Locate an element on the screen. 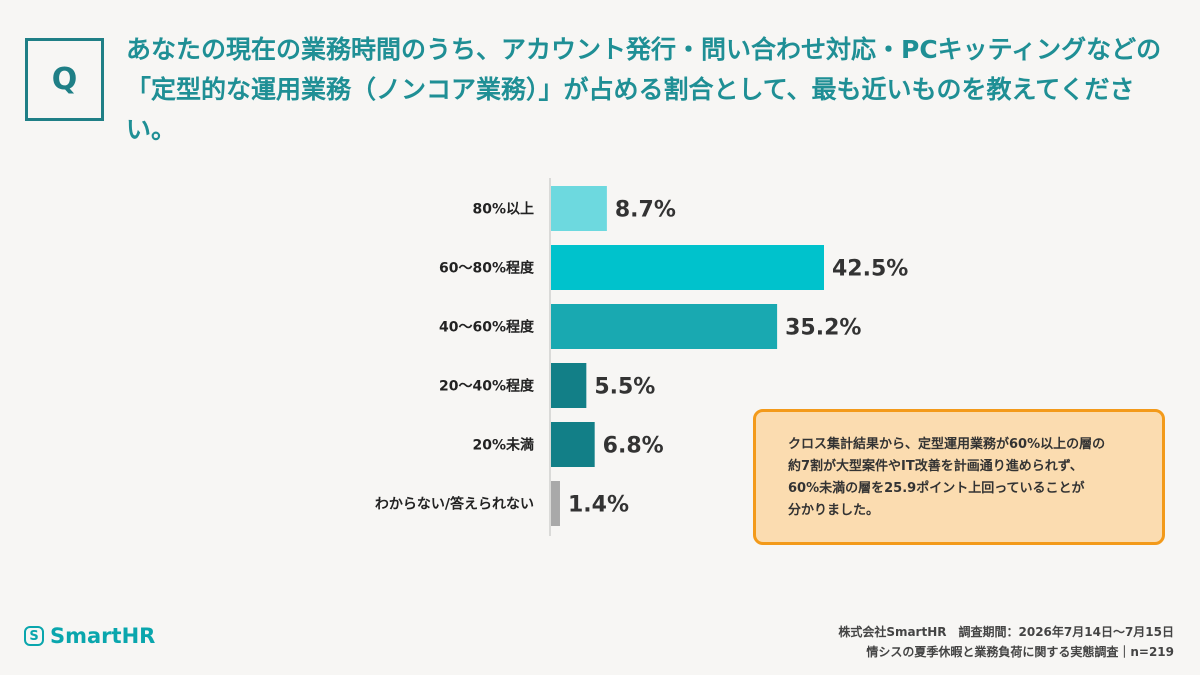  category-label: 60〜80%程度 is located at coordinates (487, 268).